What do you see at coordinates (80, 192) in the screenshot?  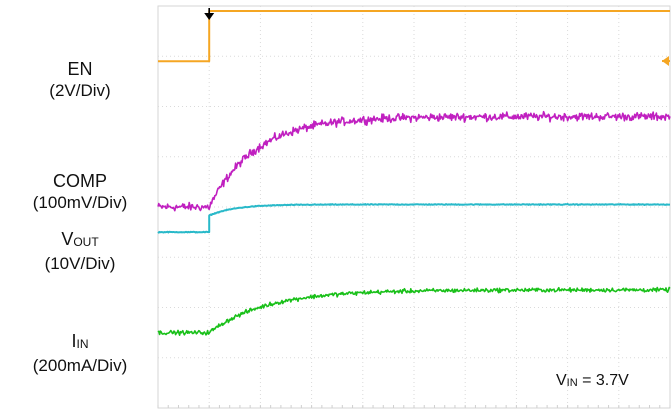 I see `comp-label: COMP (100mV/Div)` at bounding box center [80, 192].